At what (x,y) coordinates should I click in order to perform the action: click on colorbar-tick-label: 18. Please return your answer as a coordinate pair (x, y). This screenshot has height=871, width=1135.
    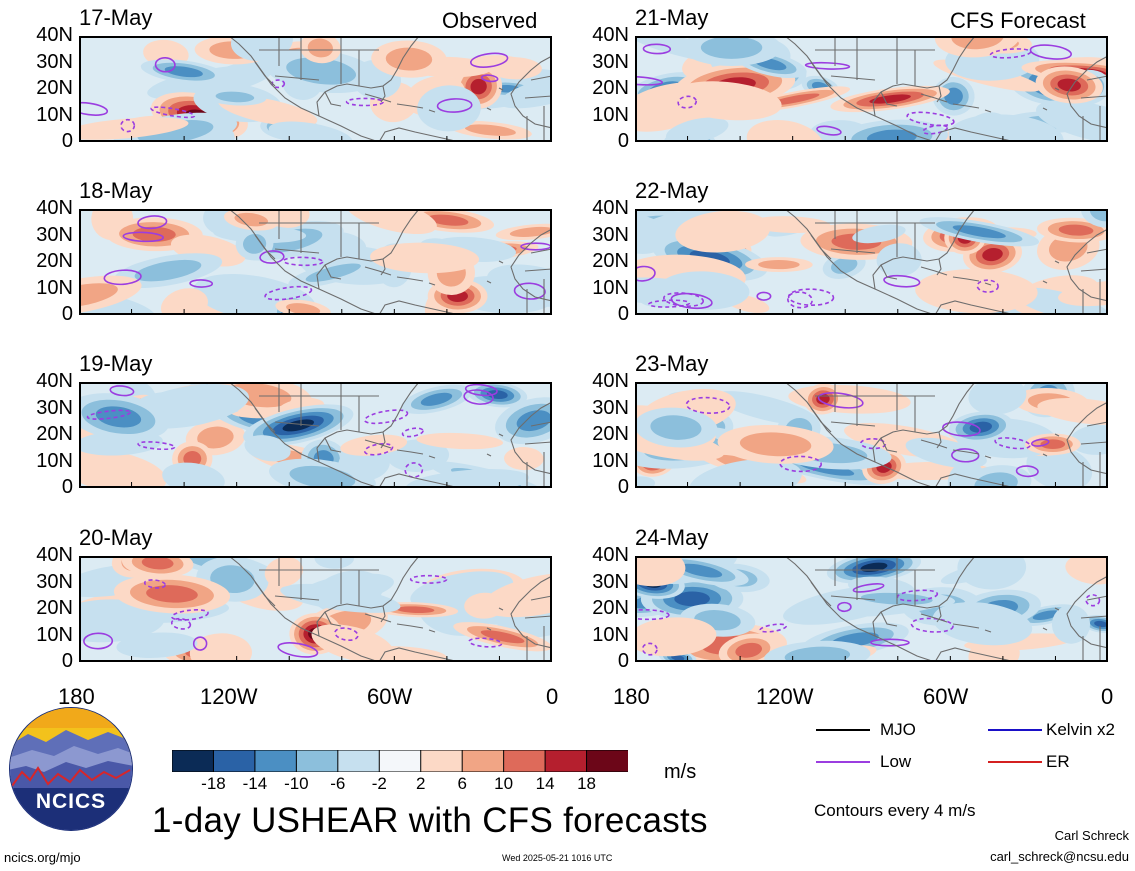
    Looking at the image, I should click on (586, 783).